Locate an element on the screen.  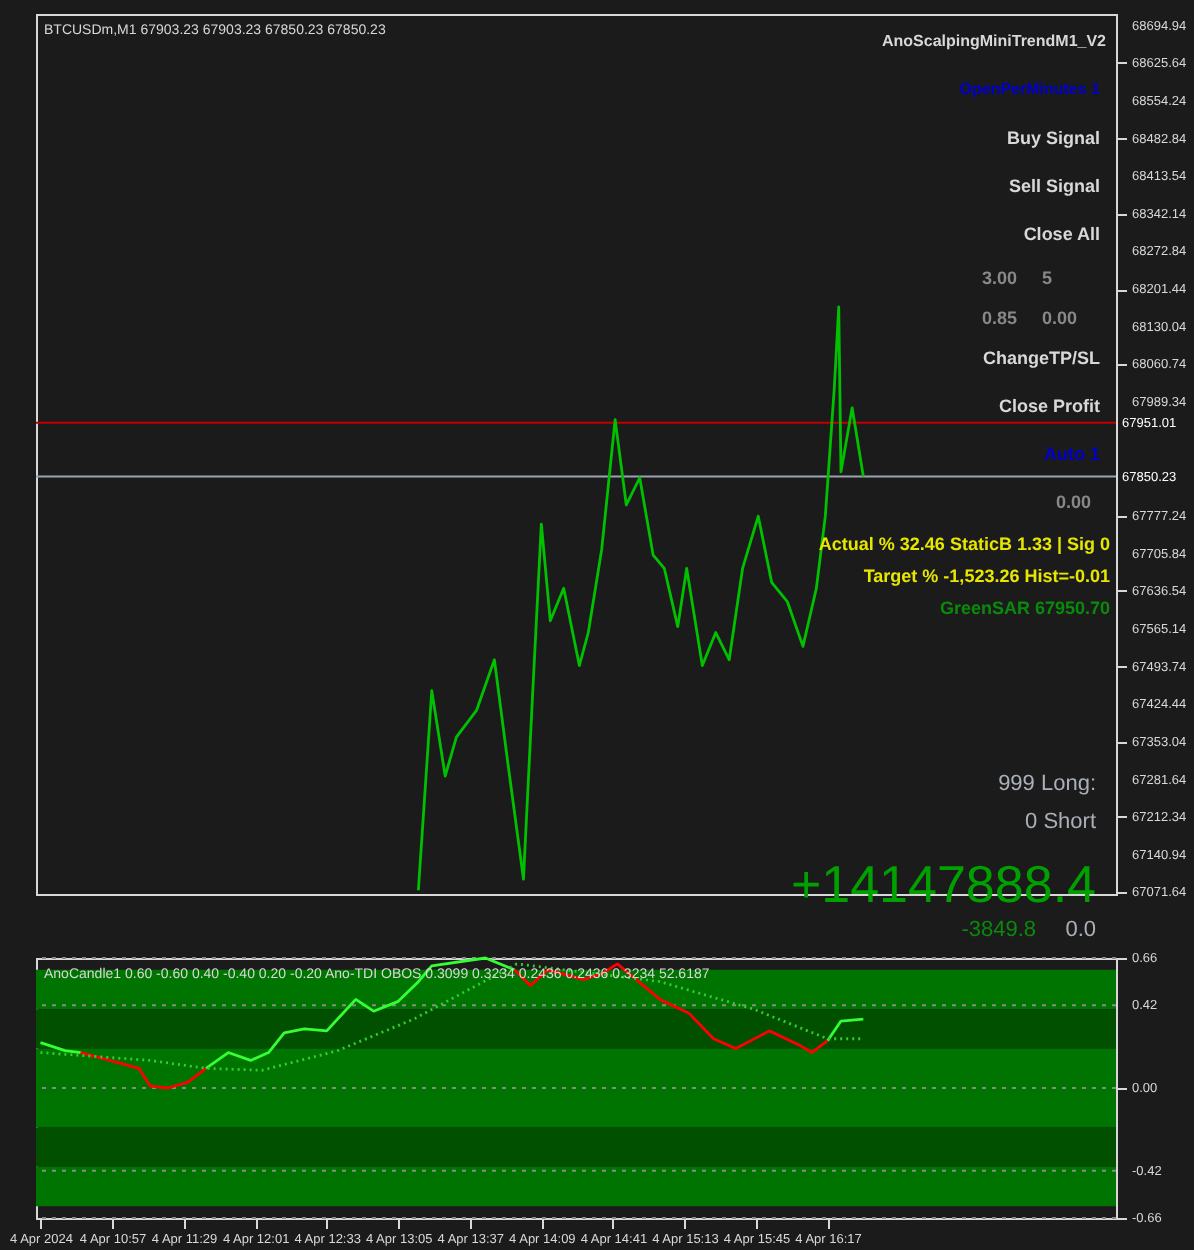
annotation: 5 is located at coordinates (1047, 278).